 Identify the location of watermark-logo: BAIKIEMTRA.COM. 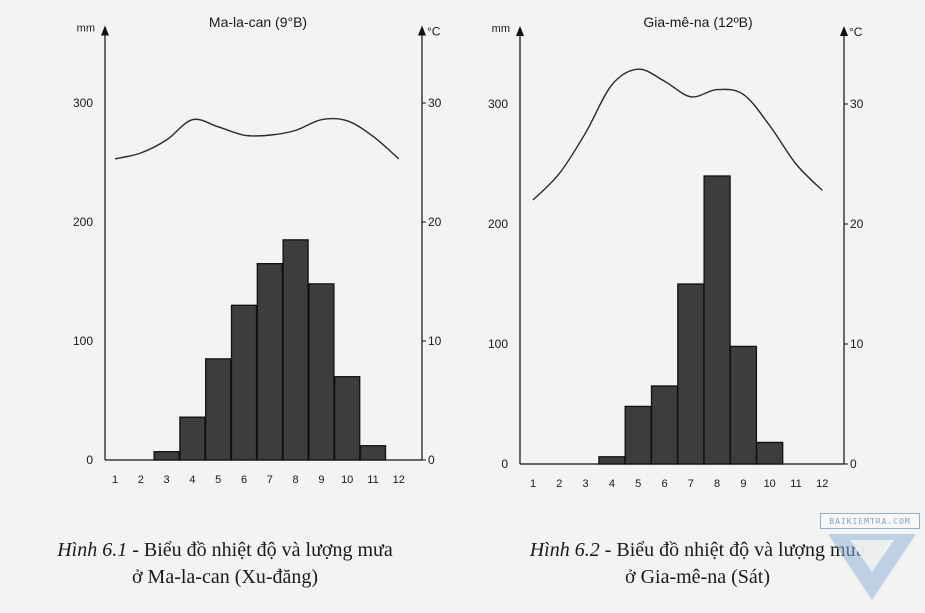
(870, 561).